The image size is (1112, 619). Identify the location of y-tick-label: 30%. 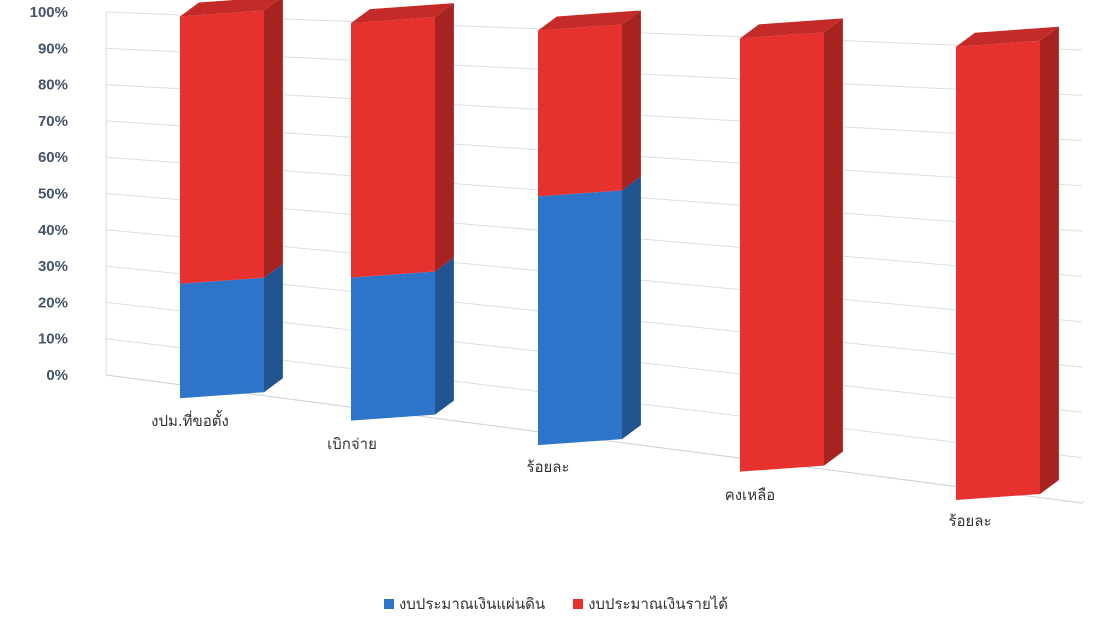
(53, 266).